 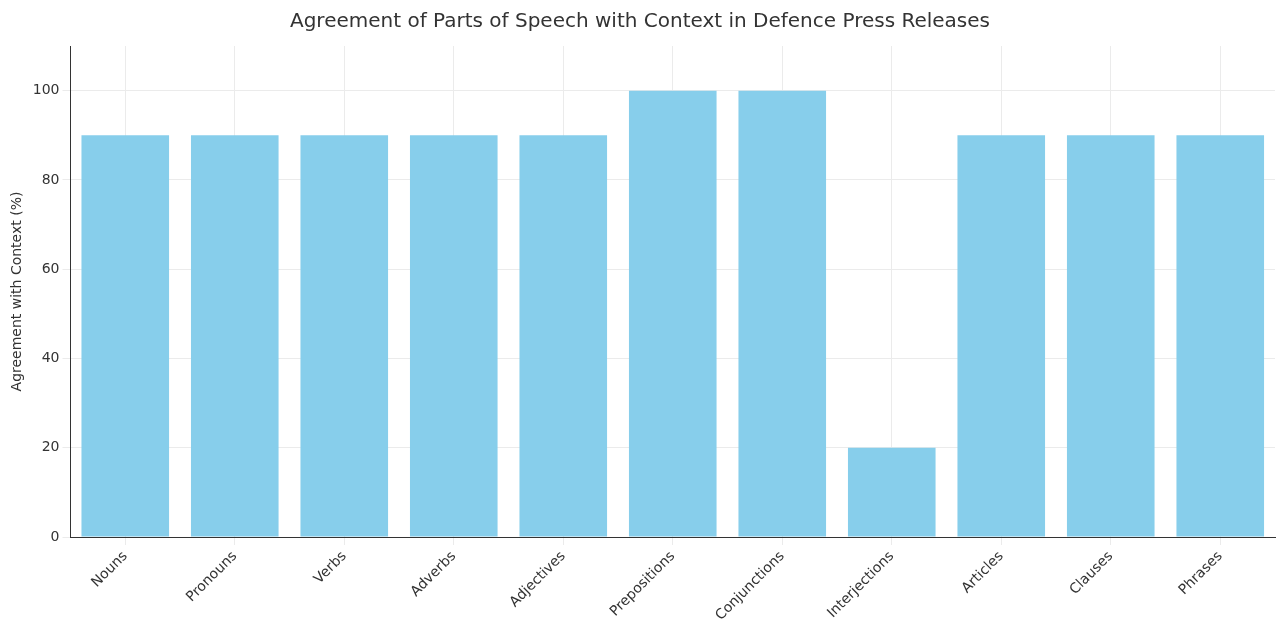 I want to click on chart-title: Agreement of Parts of Speech with Context in Defence Press Releases, so click(x=640, y=20).